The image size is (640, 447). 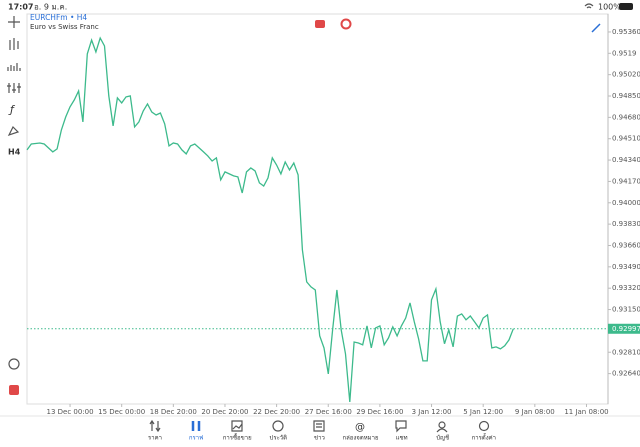 I want to click on current-price-box, so click(x=624, y=328).